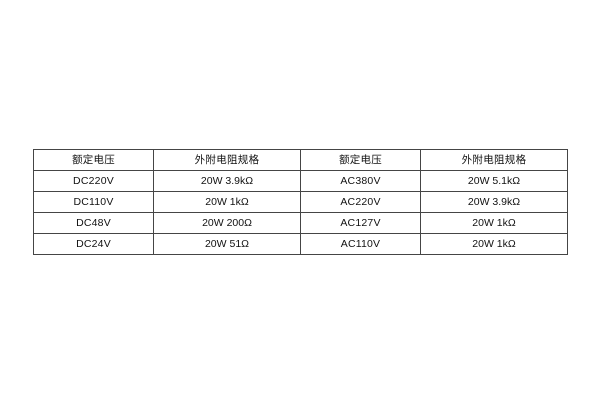  I want to click on column-header-rated-voltage-dc: 额定电压, so click(93, 160).